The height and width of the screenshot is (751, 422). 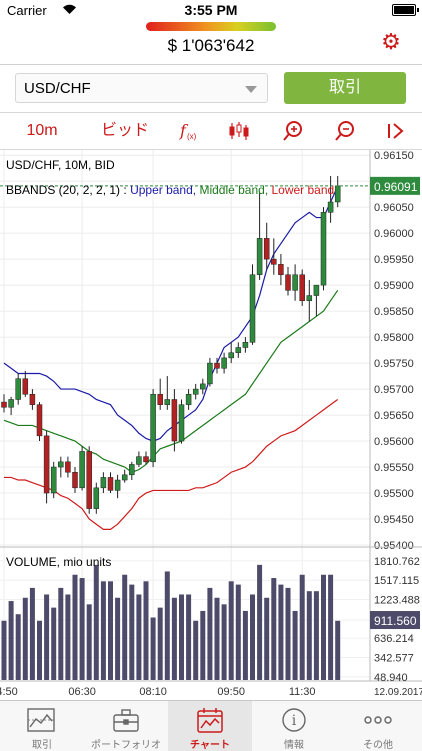 What do you see at coordinates (405, 10) in the screenshot?
I see `battery-icon` at bounding box center [405, 10].